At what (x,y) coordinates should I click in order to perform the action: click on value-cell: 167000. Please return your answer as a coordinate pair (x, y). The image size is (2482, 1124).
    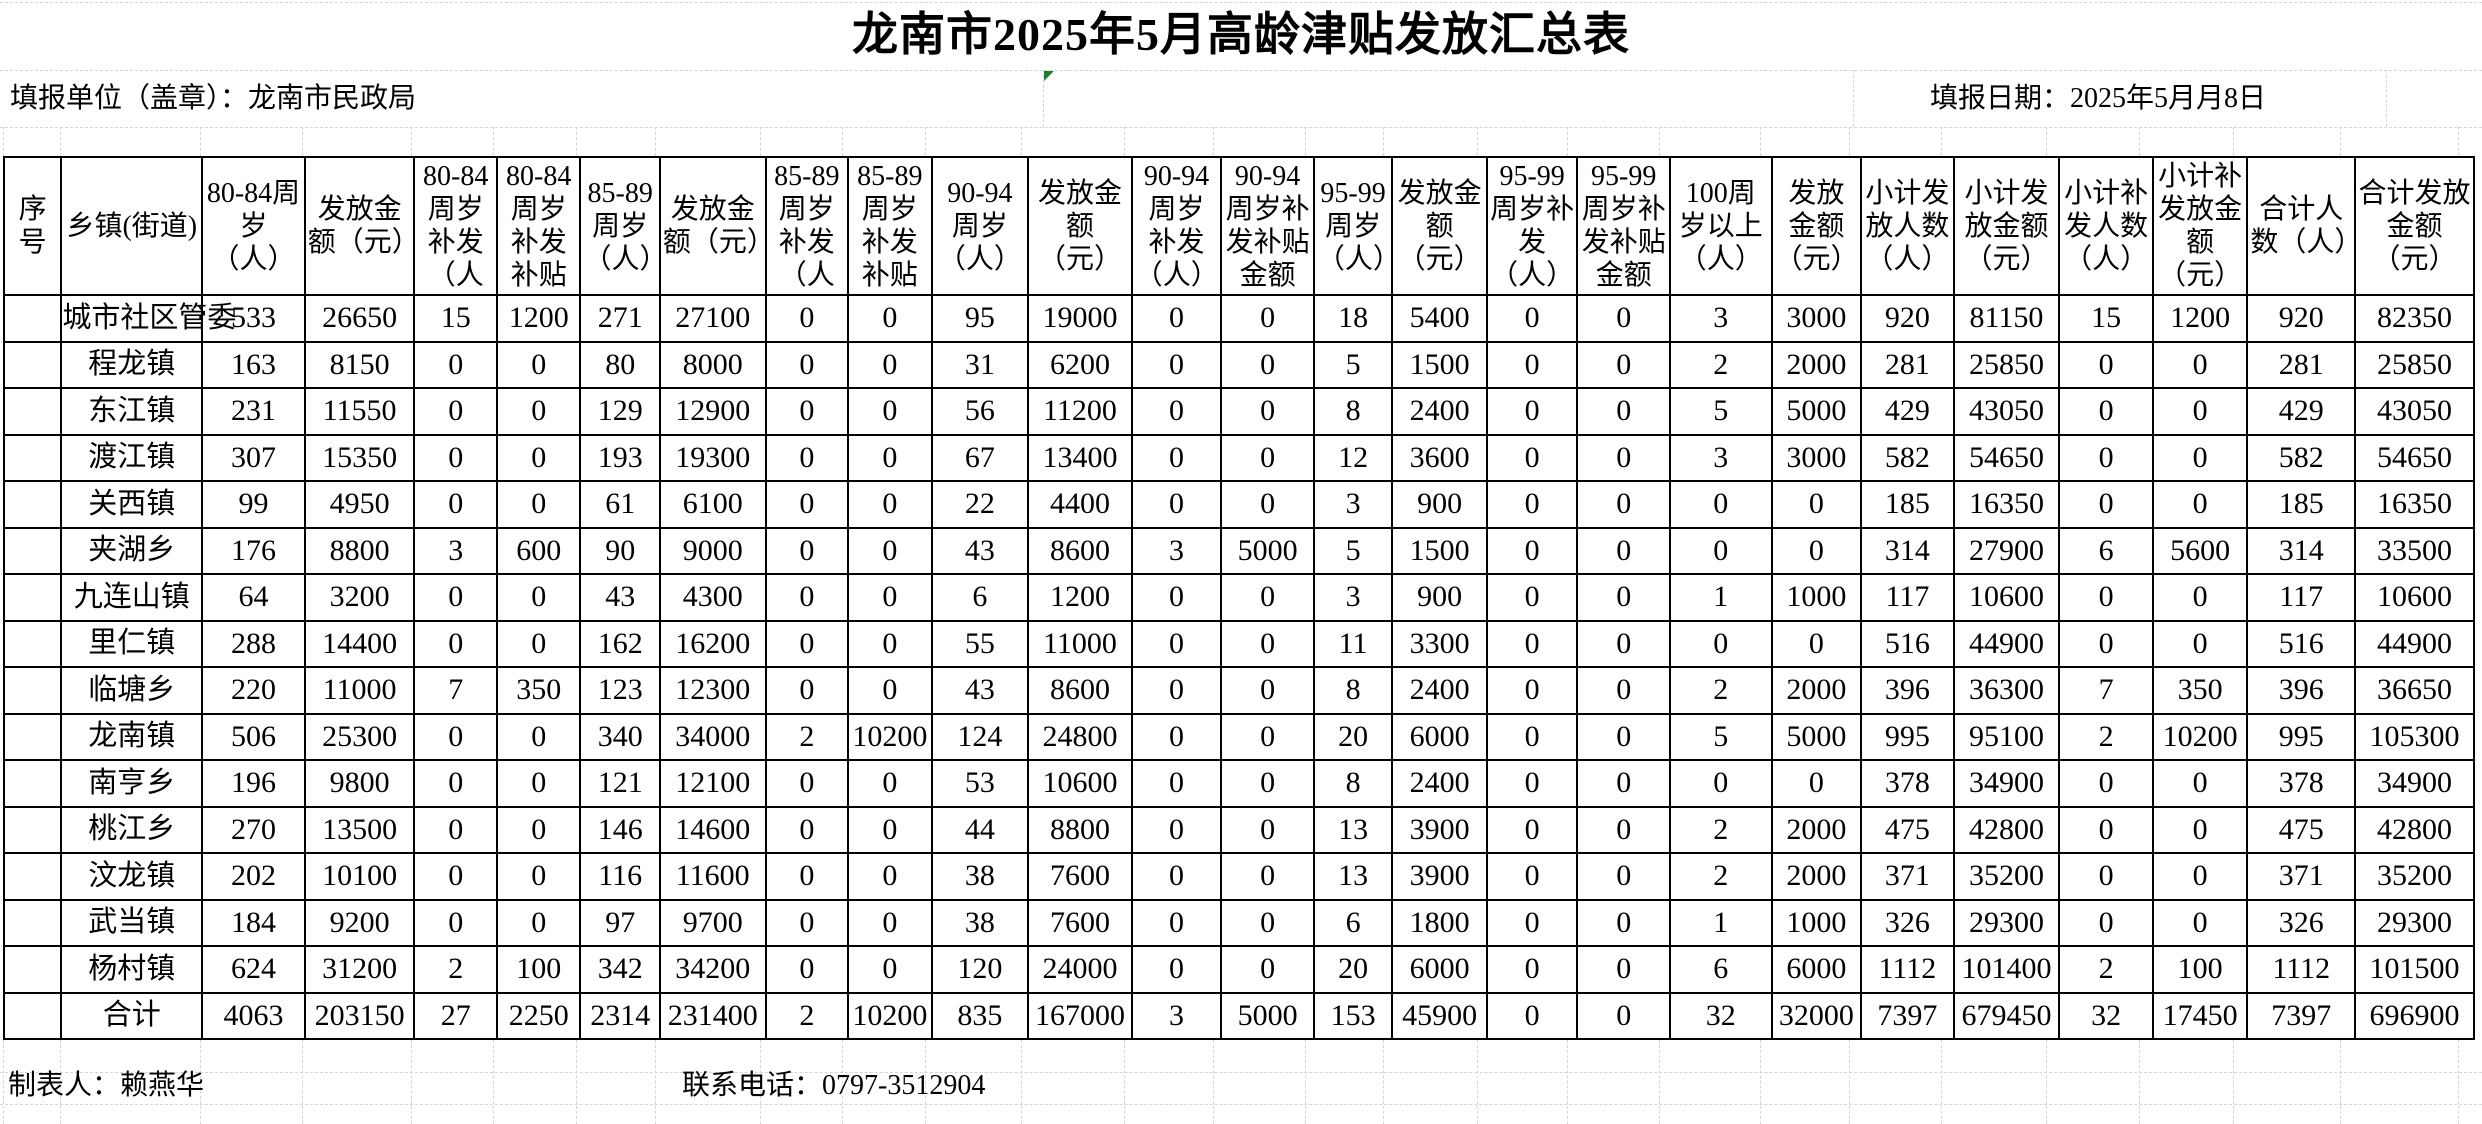
    Looking at the image, I should click on (1080, 1016).